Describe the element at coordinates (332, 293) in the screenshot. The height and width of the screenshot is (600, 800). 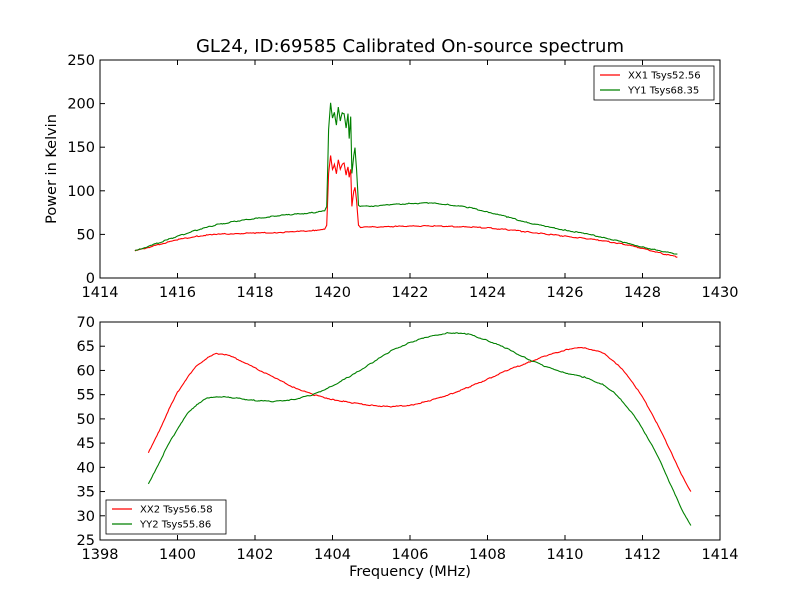
I see `top-x-tick-label: 1420` at that location.